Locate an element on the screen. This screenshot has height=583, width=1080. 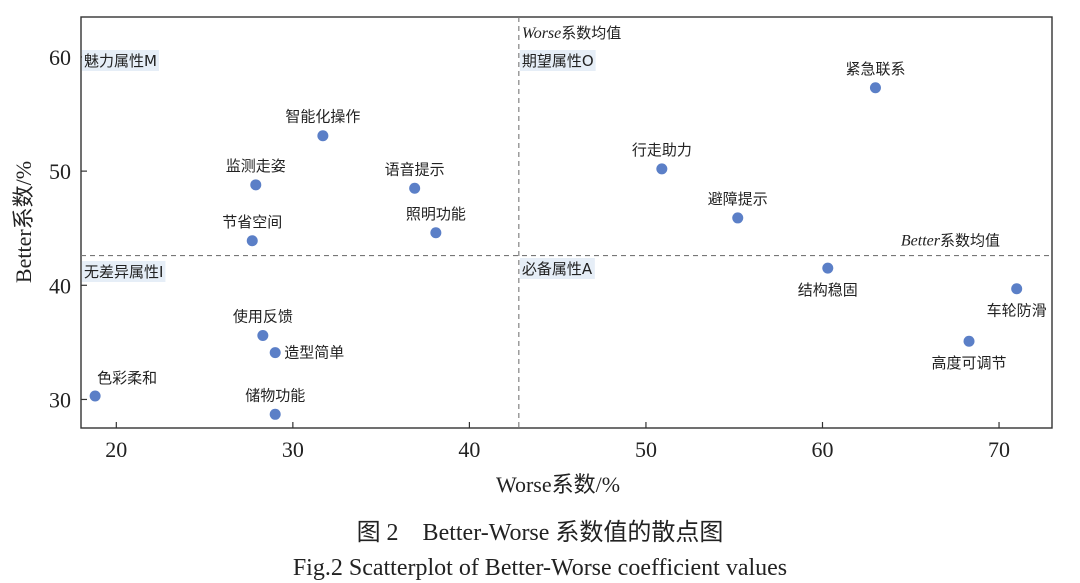
x-tick-label: 30 is located at coordinates (293, 449).